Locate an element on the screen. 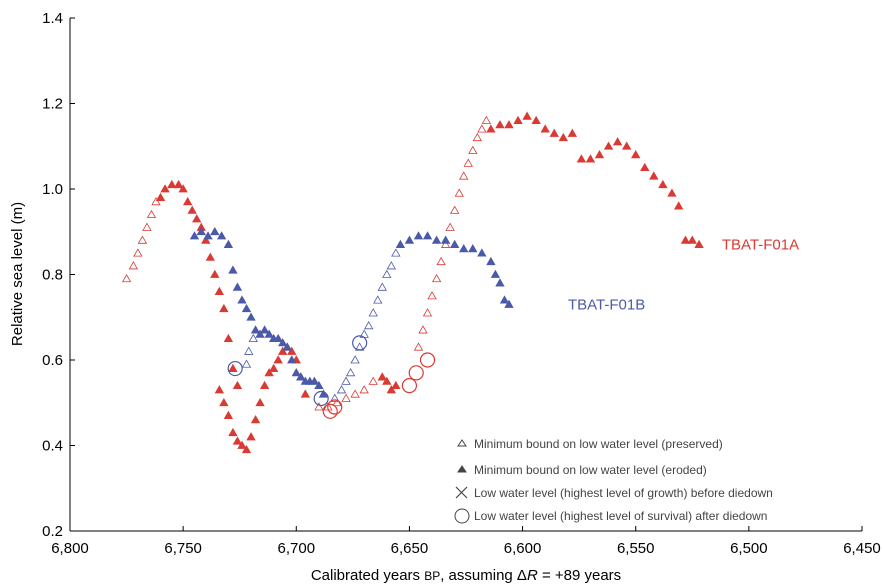  diedown-circles is located at coordinates (331, 377).